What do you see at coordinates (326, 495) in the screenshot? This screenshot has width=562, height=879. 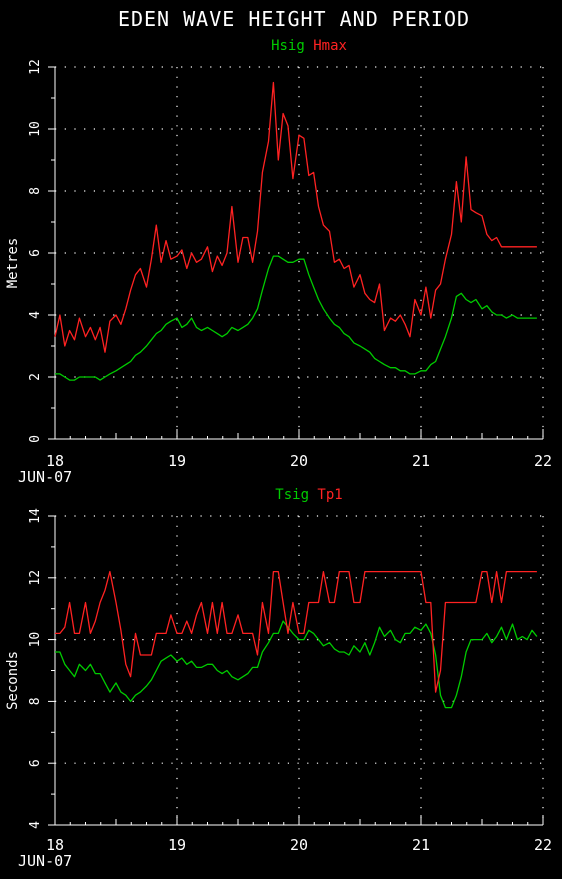 I see `legend-entry-tp1: Tp1` at bounding box center [326, 495].